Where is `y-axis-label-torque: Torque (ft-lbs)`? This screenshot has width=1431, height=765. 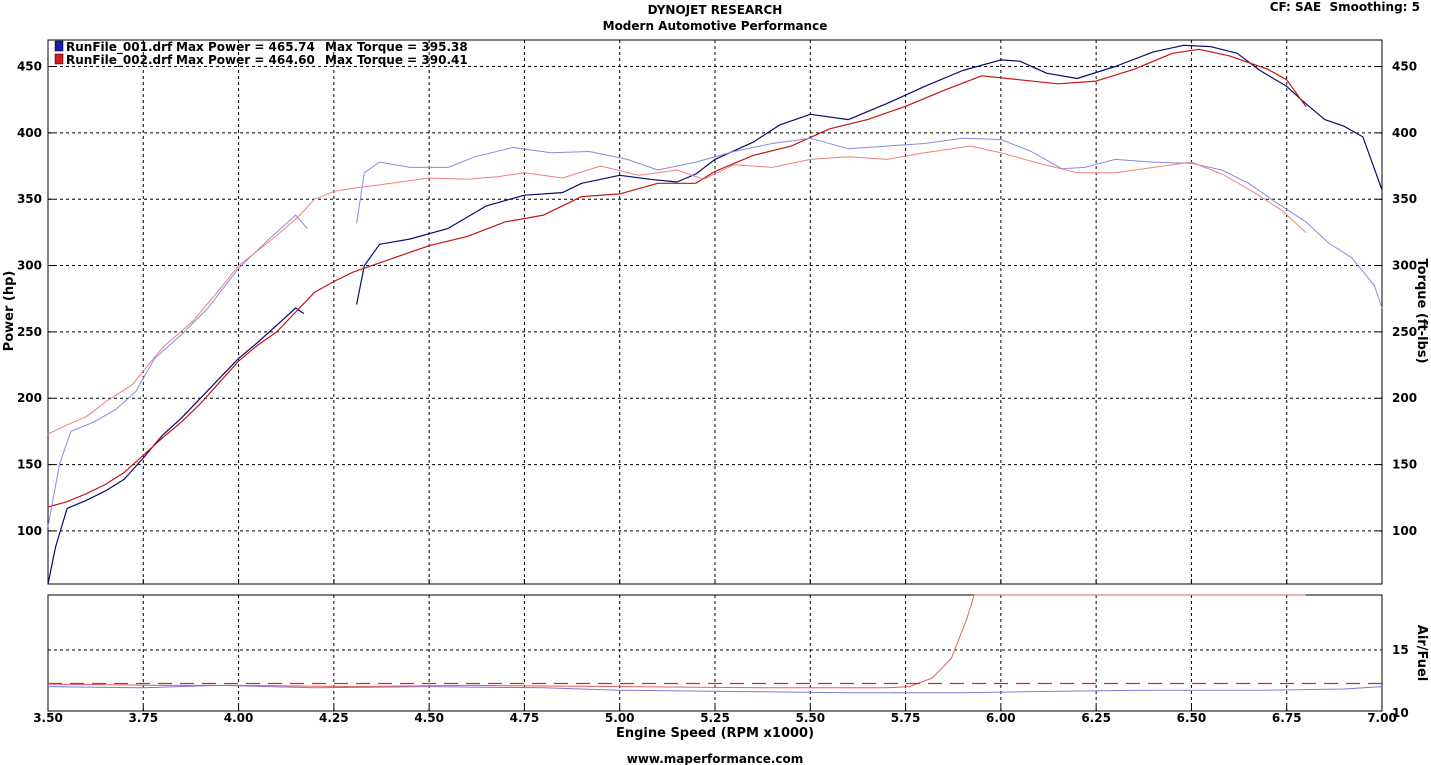 y-axis-label-torque: Torque (ft-lbs) is located at coordinates (1421, 310).